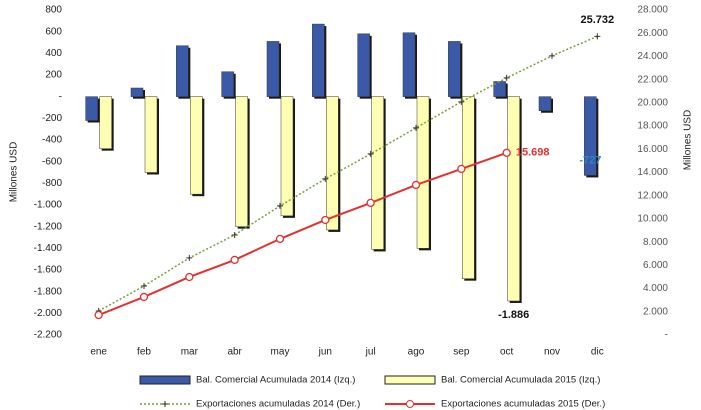 The image size is (701, 410). What do you see at coordinates (597, 352) in the screenshot?
I see `x-tick-label: dic` at bounding box center [597, 352].